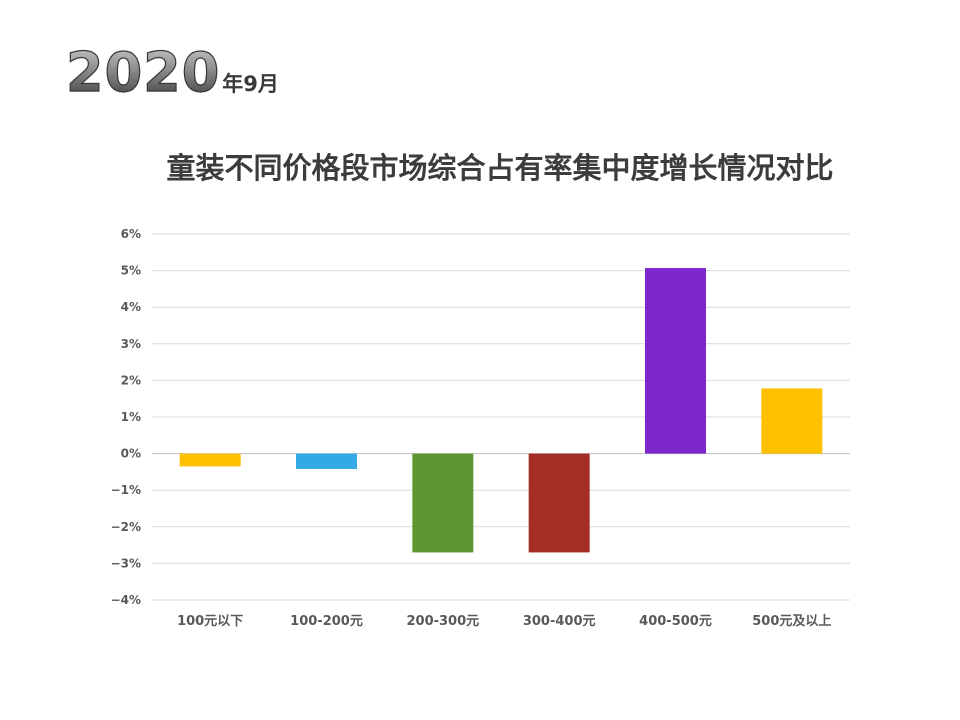 The image size is (960, 720). Describe the element at coordinates (559, 621) in the screenshot. I see `x-category-label: 300-400元` at that location.